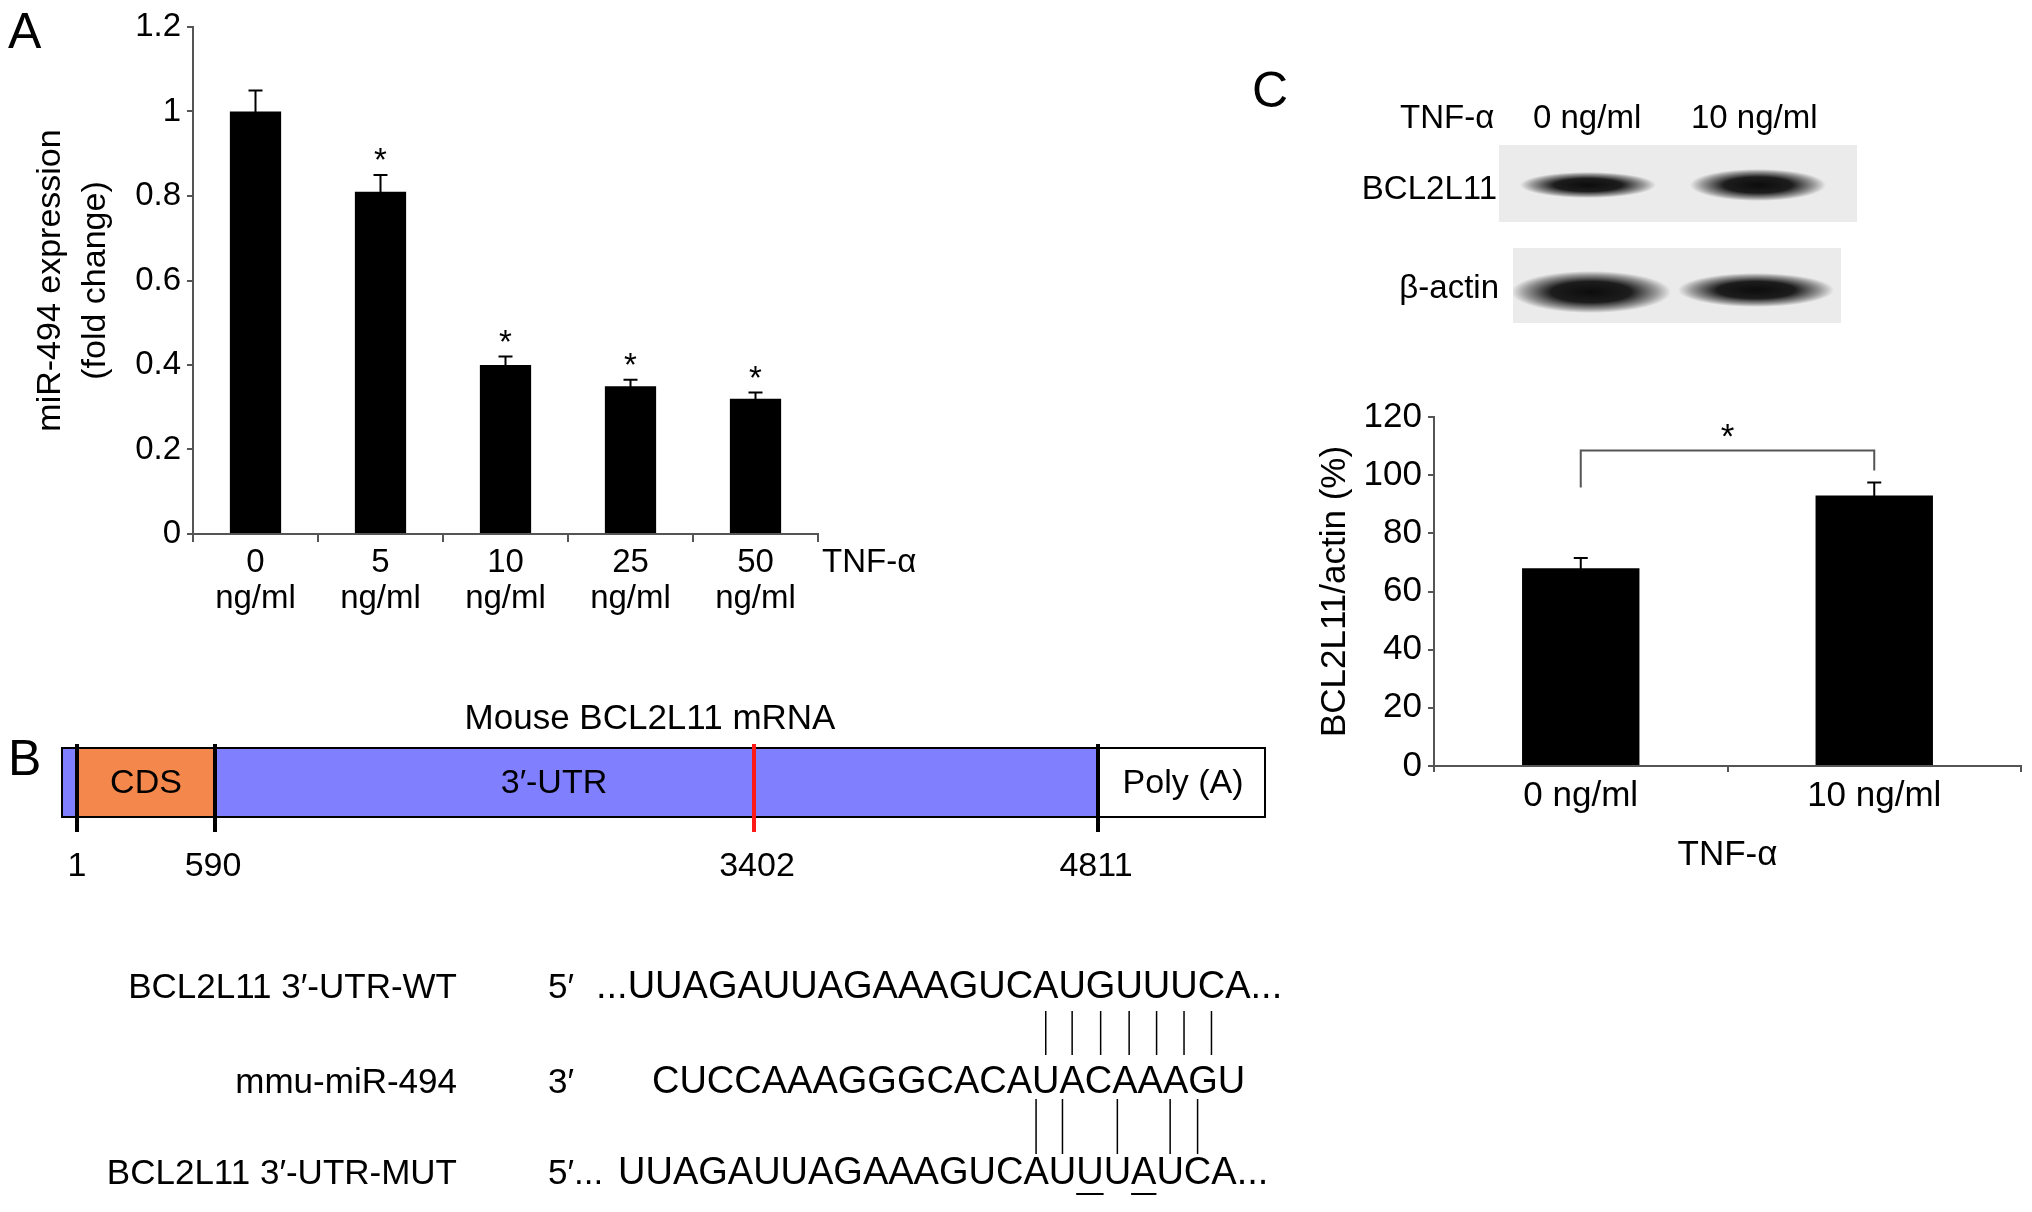 The height and width of the screenshot is (1212, 2032). What do you see at coordinates (1183, 781) in the screenshot?
I see `category-label: Poly (A)` at bounding box center [1183, 781].